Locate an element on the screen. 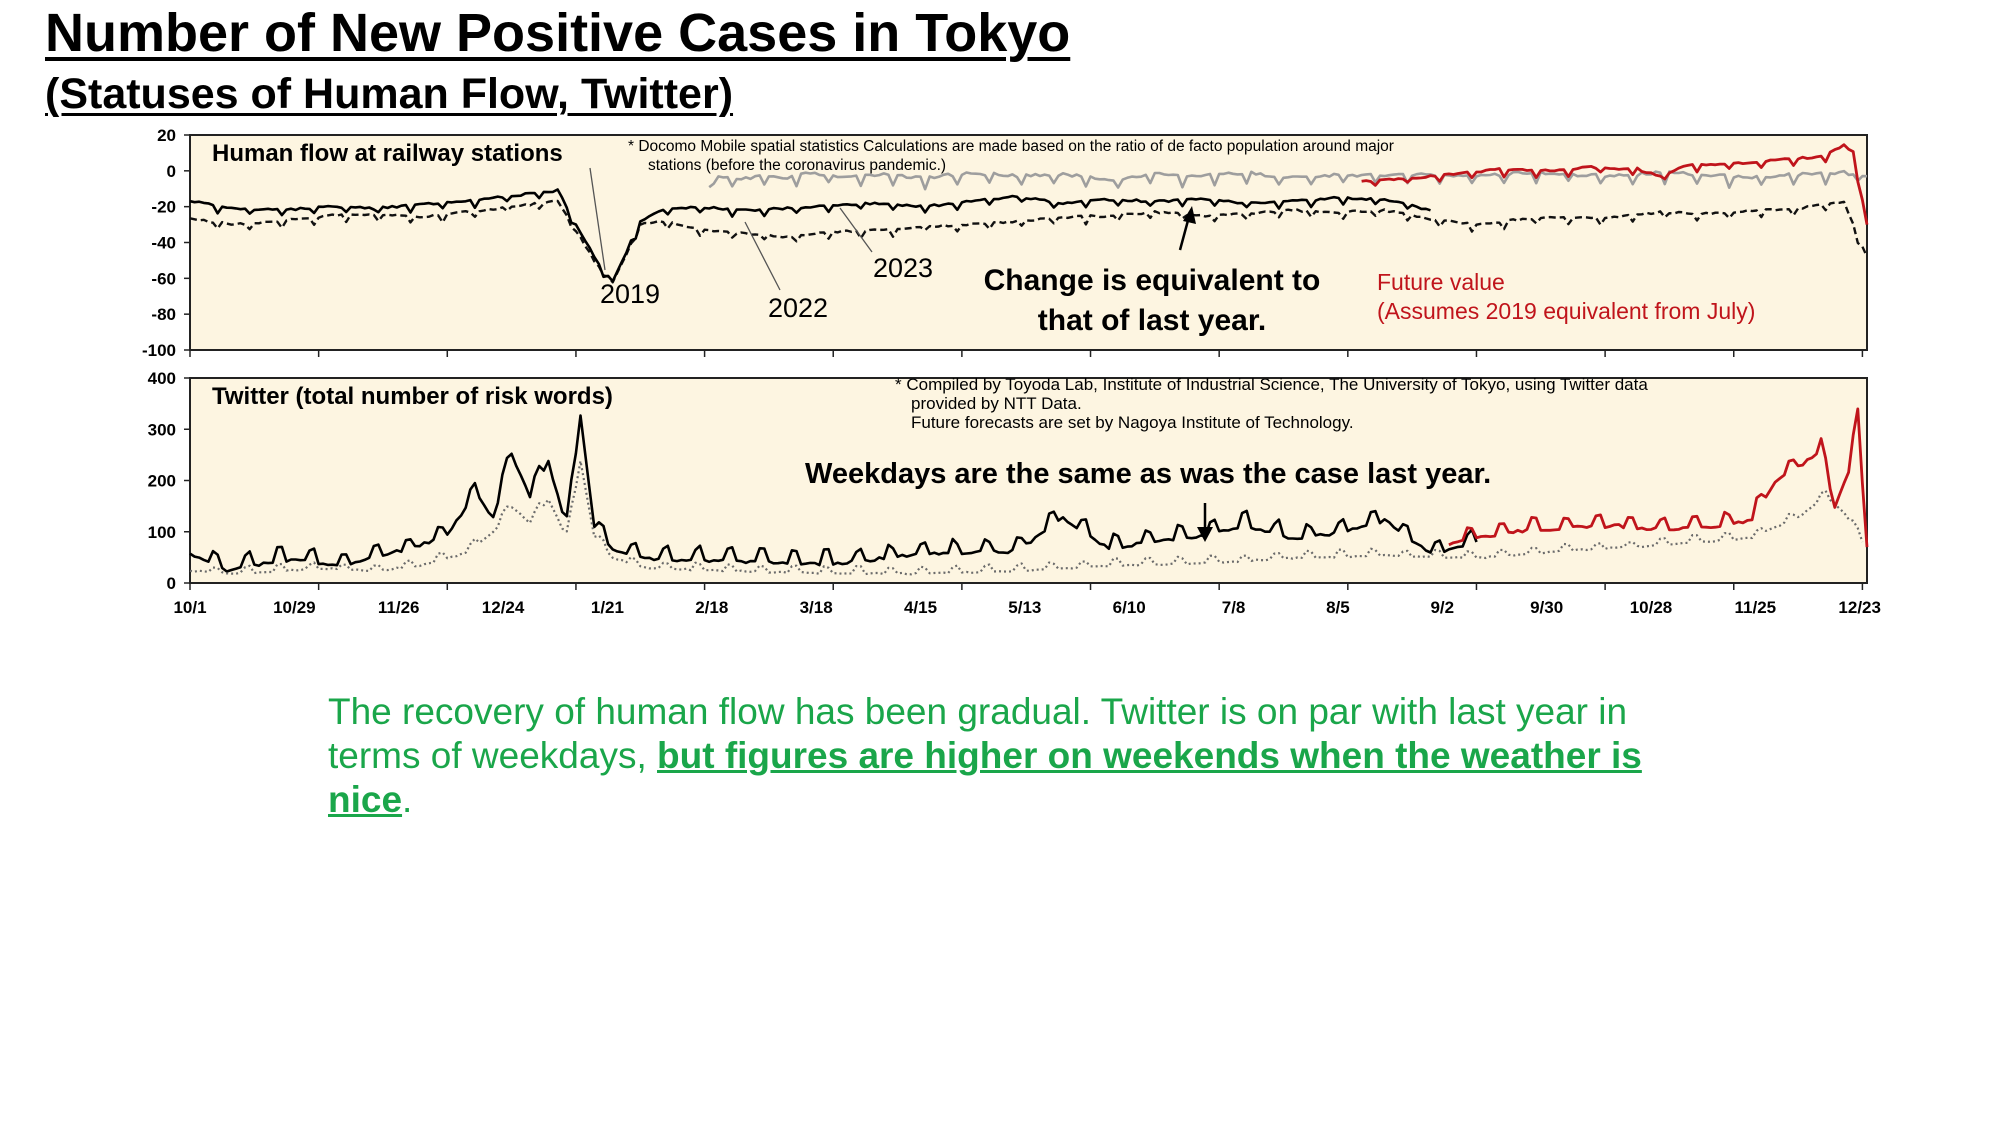 This screenshot has height=1125, width=2000. series-line-2022 is located at coordinates (1029, 241).